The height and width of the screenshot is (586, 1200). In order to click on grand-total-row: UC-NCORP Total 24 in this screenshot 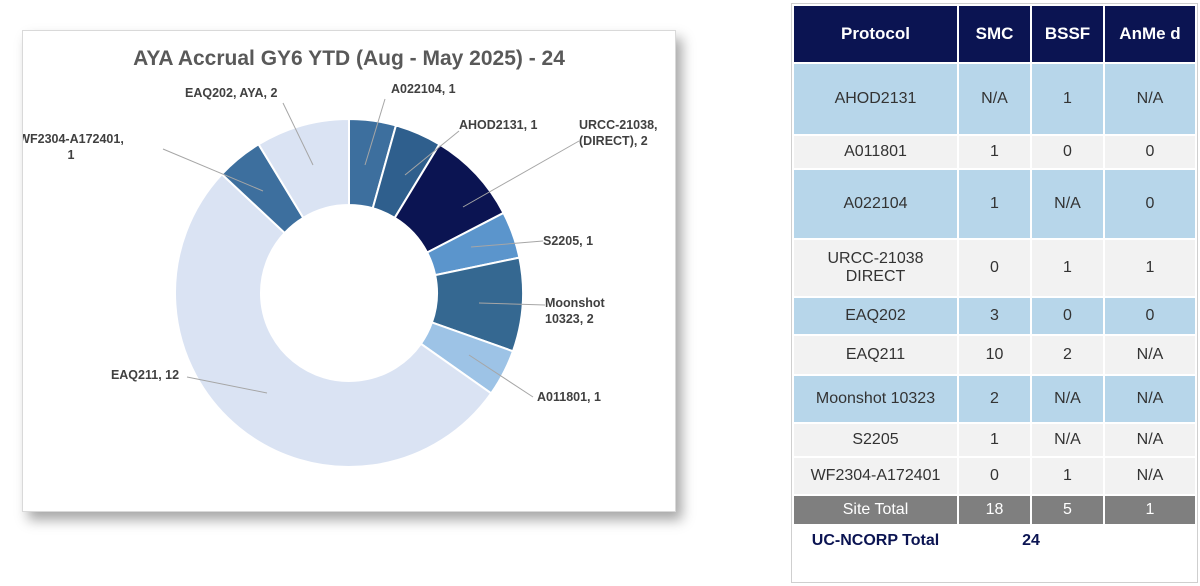, I will do `click(994, 541)`.